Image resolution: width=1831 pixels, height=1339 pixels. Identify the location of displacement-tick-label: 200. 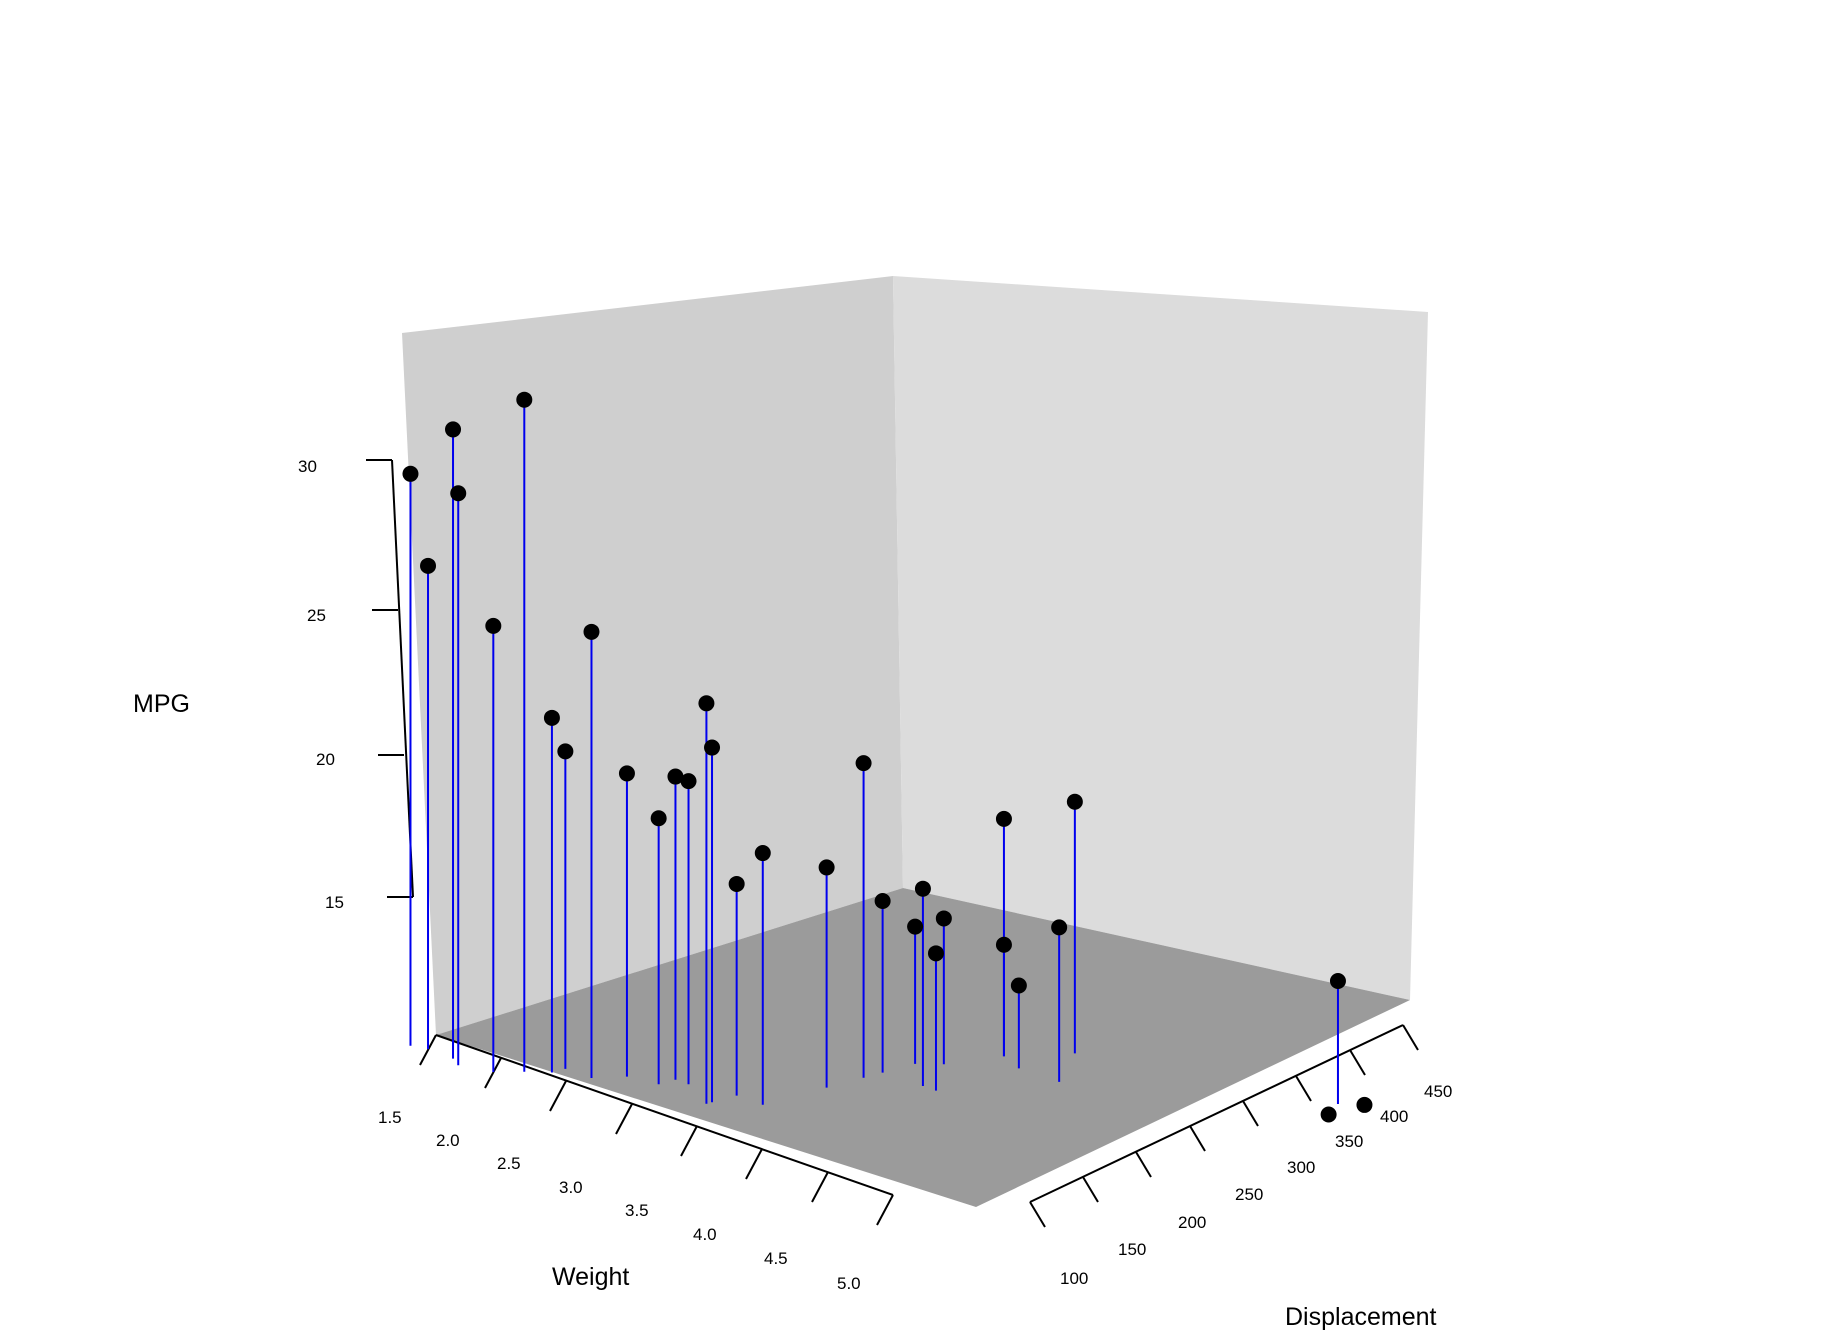
(1192, 1222).